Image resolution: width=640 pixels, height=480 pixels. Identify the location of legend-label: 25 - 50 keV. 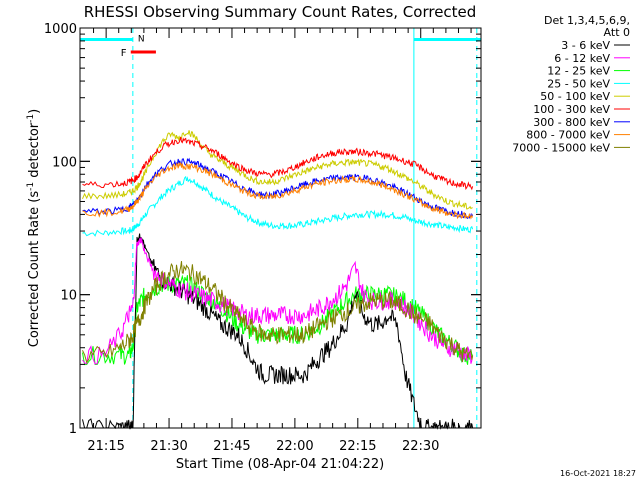
(578, 83).